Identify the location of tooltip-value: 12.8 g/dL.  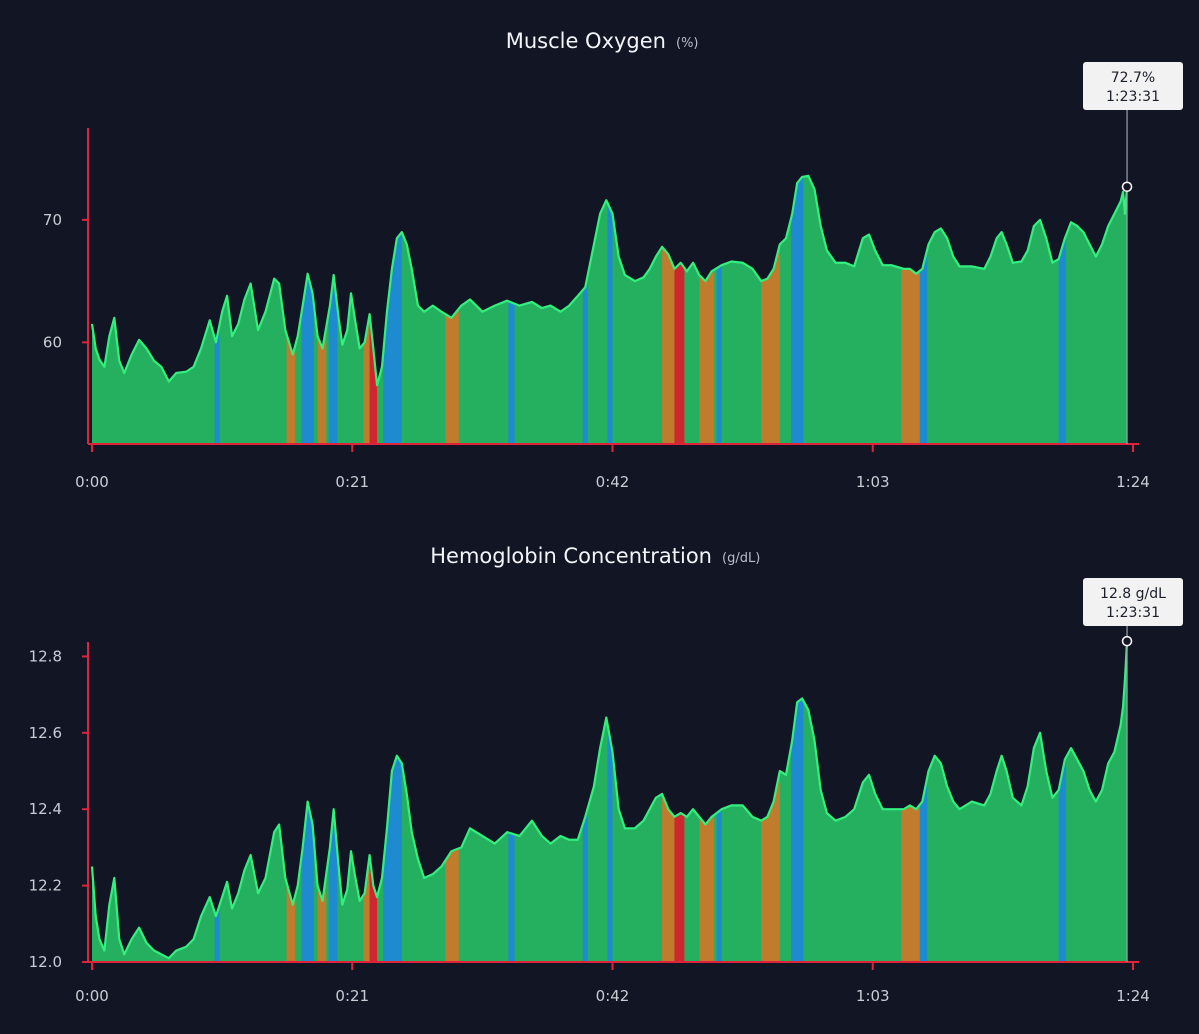
(1133, 594).